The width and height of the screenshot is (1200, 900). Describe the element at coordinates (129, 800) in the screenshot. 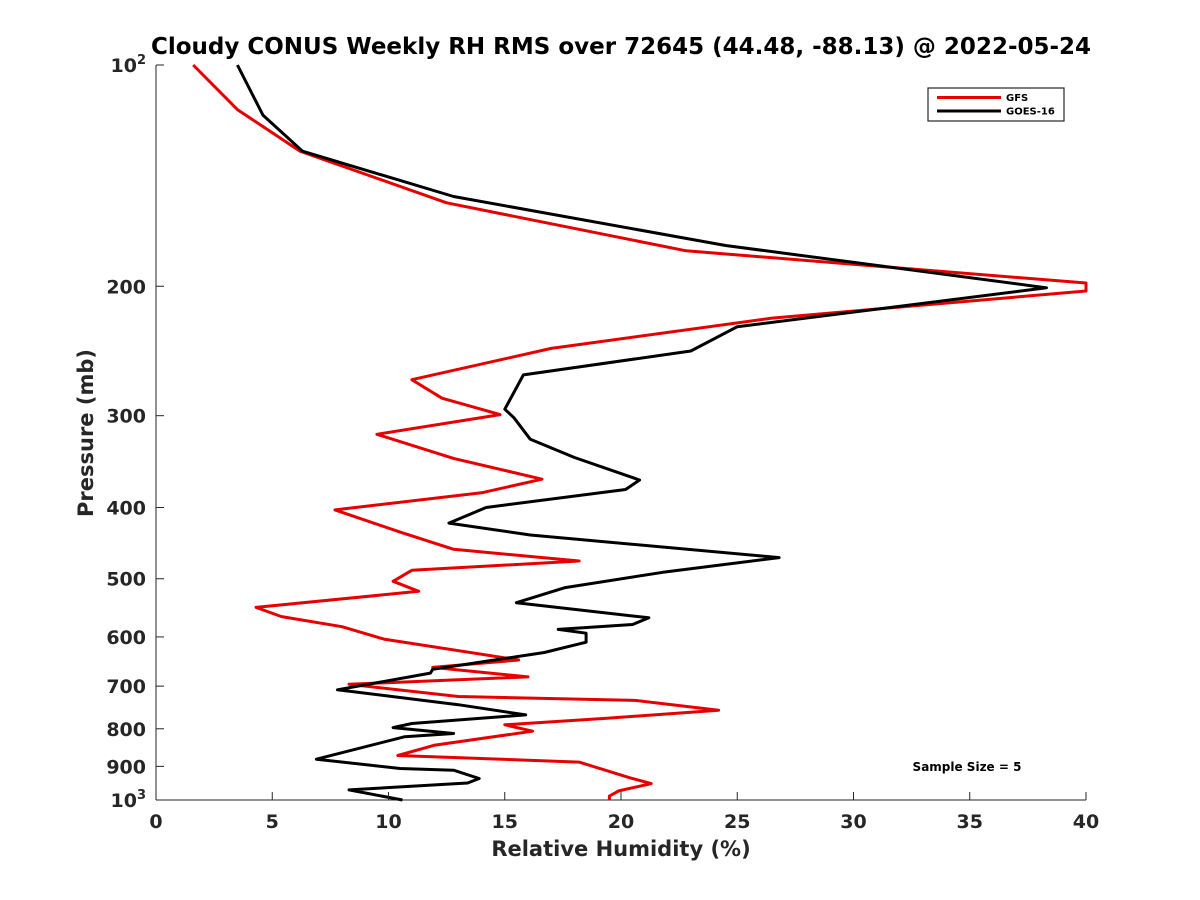

I see `y-tick-label: 10³` at that location.